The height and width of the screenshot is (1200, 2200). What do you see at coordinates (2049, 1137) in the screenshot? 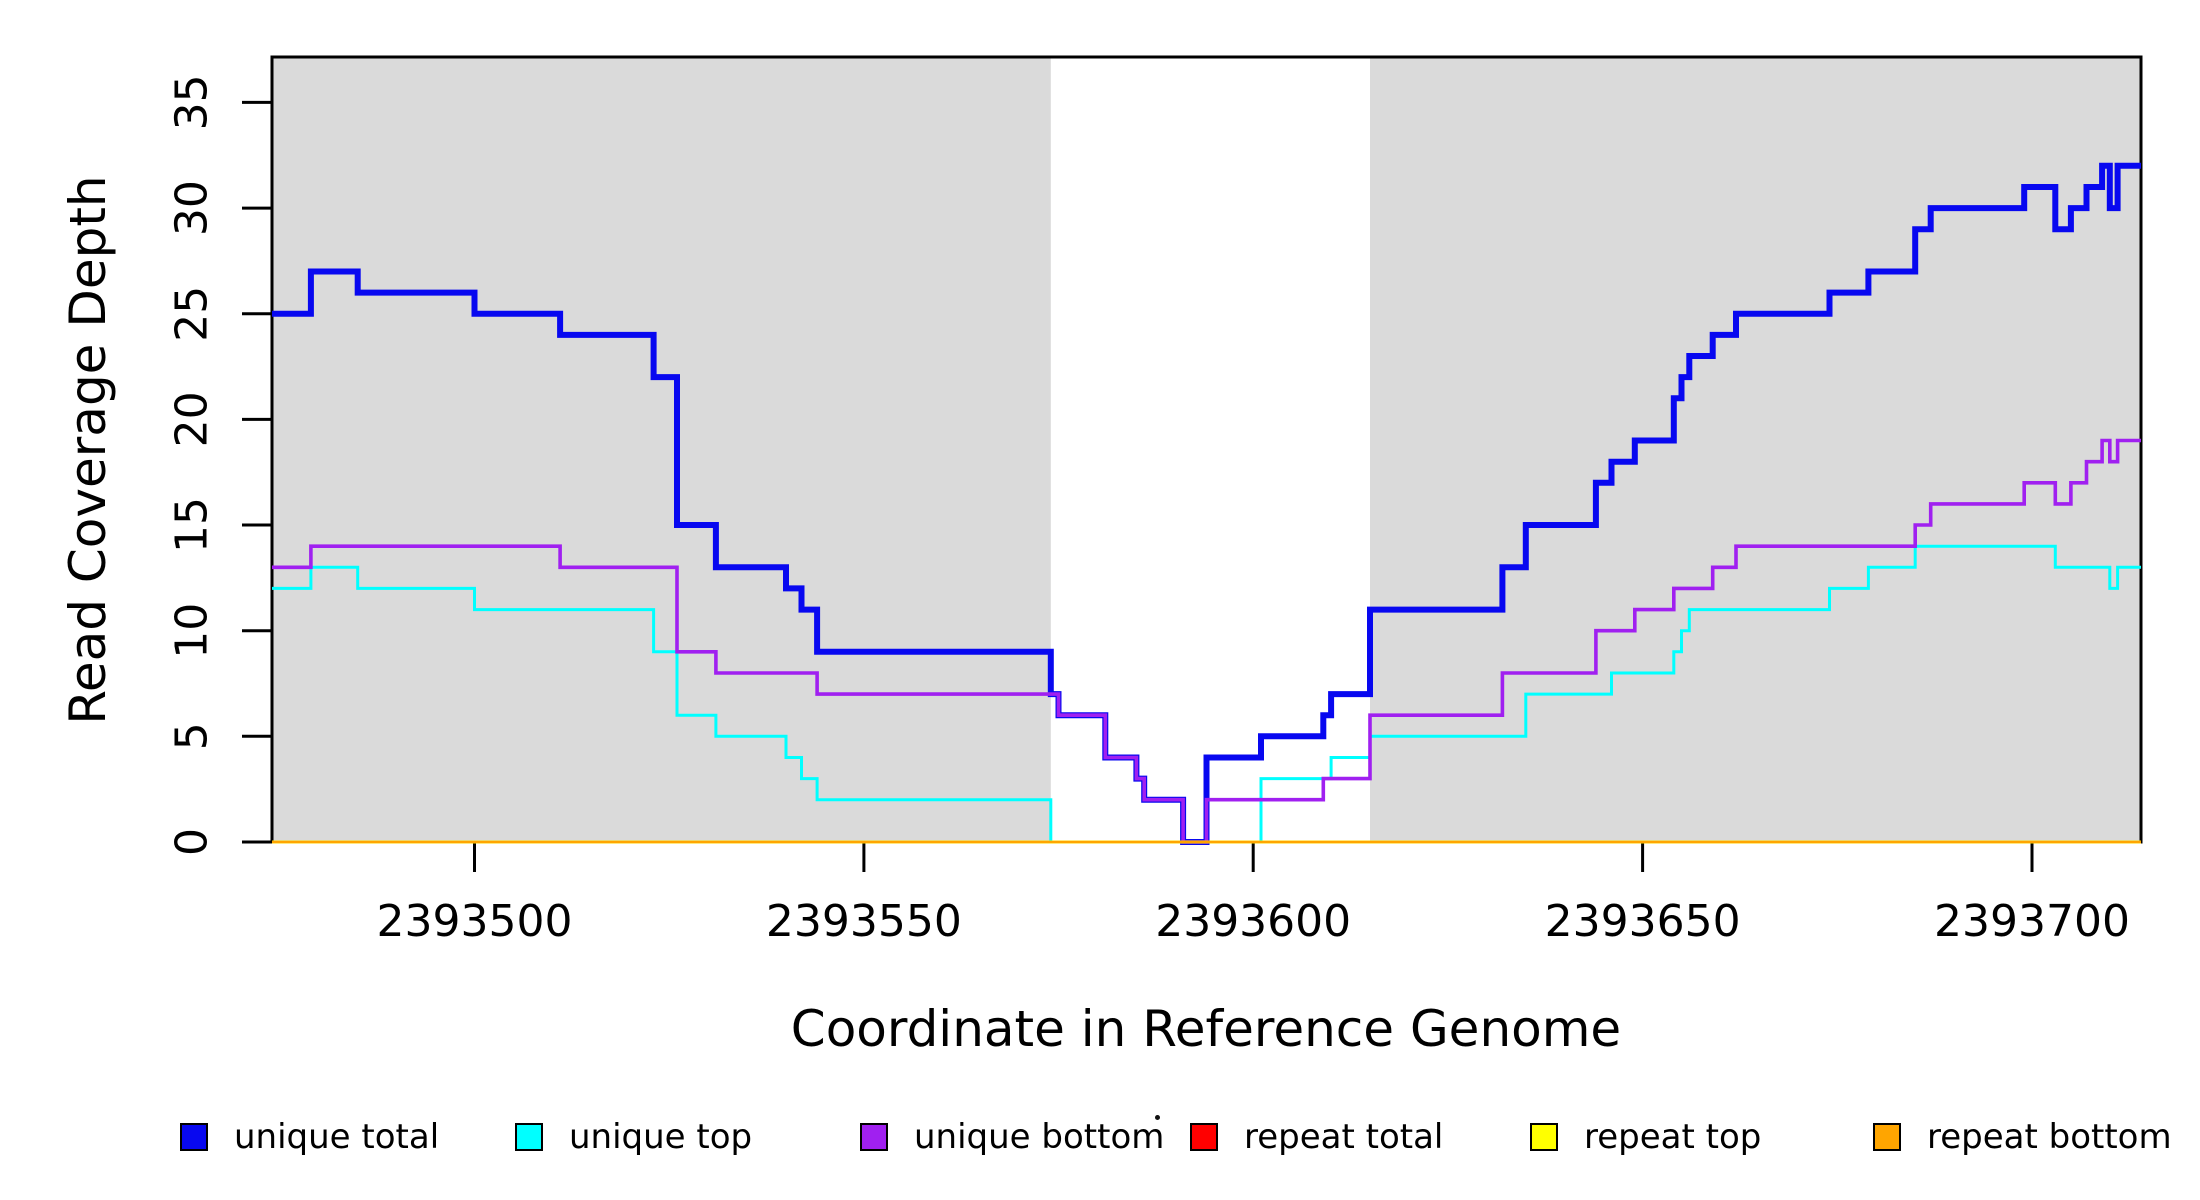
I see `legend-label: repeat bottom` at bounding box center [2049, 1137].